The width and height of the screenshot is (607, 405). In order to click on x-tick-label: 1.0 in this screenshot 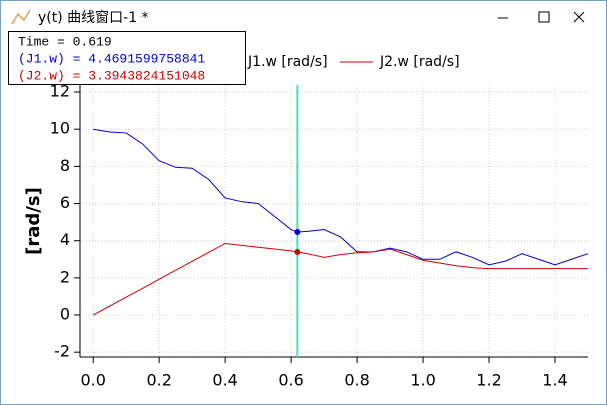, I will do `click(422, 380)`.